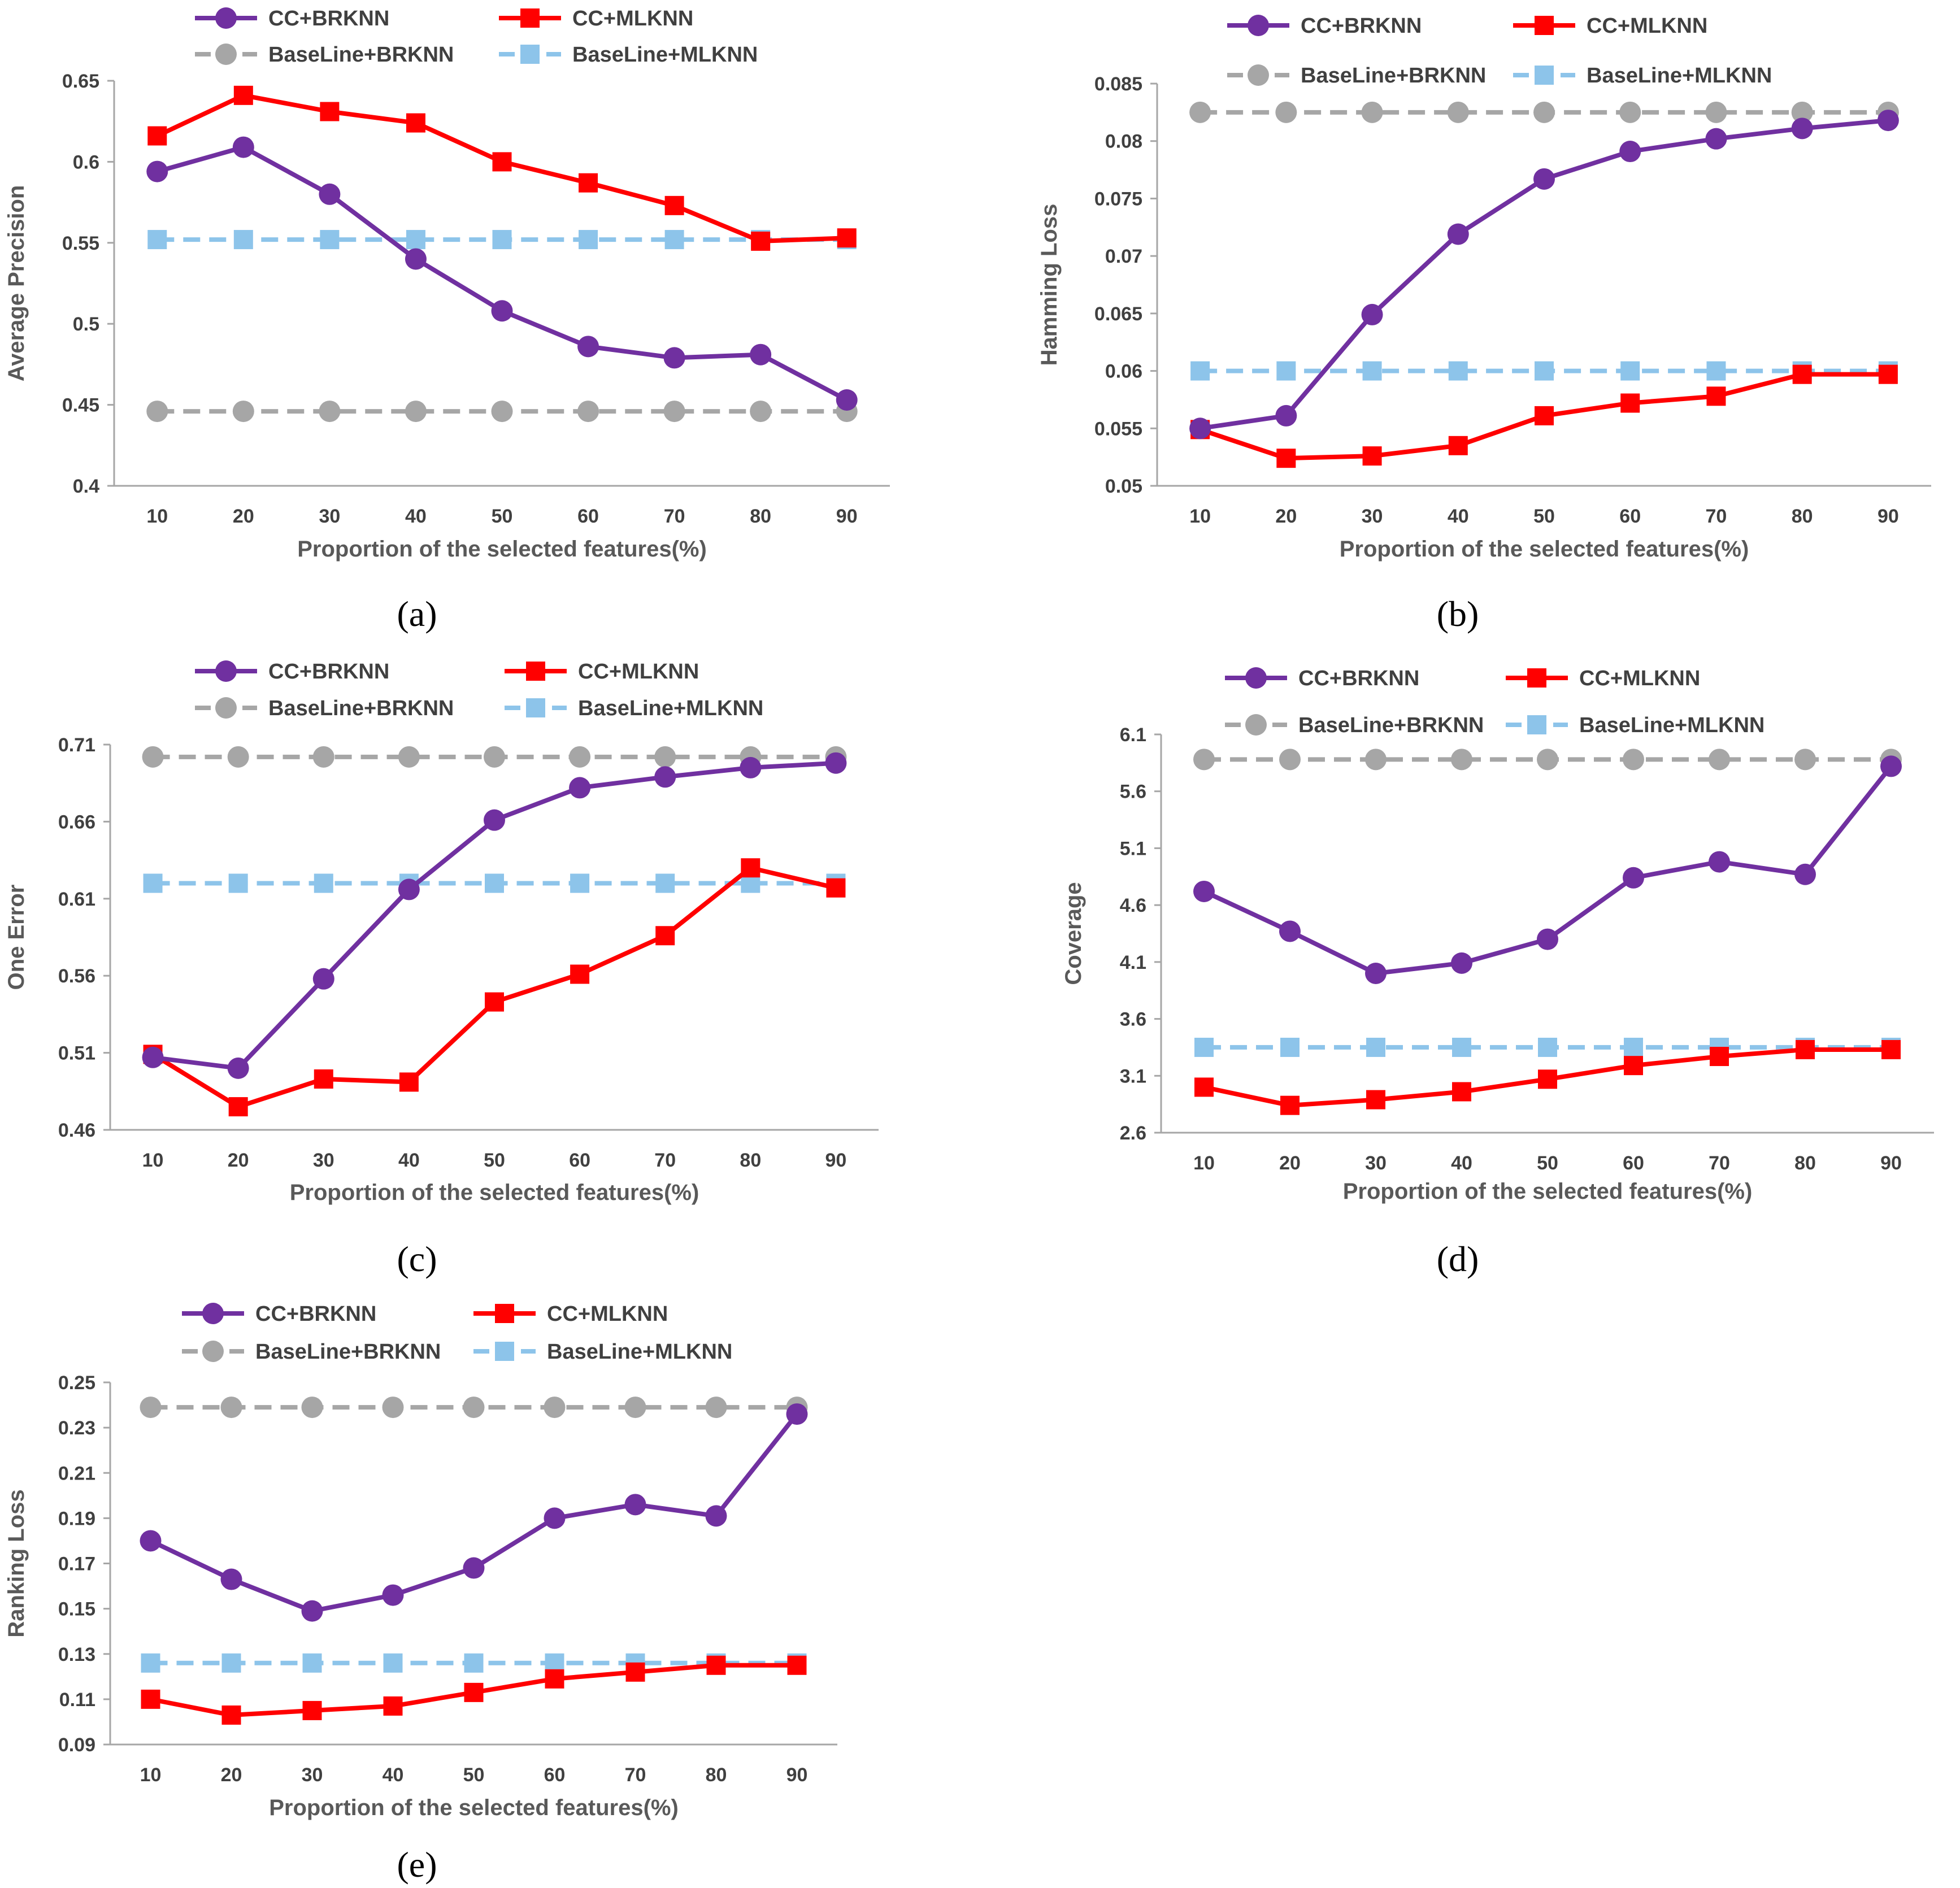 The width and height of the screenshot is (1960, 1888). I want to click on series-baseline-mlknn, so click(502, 240).